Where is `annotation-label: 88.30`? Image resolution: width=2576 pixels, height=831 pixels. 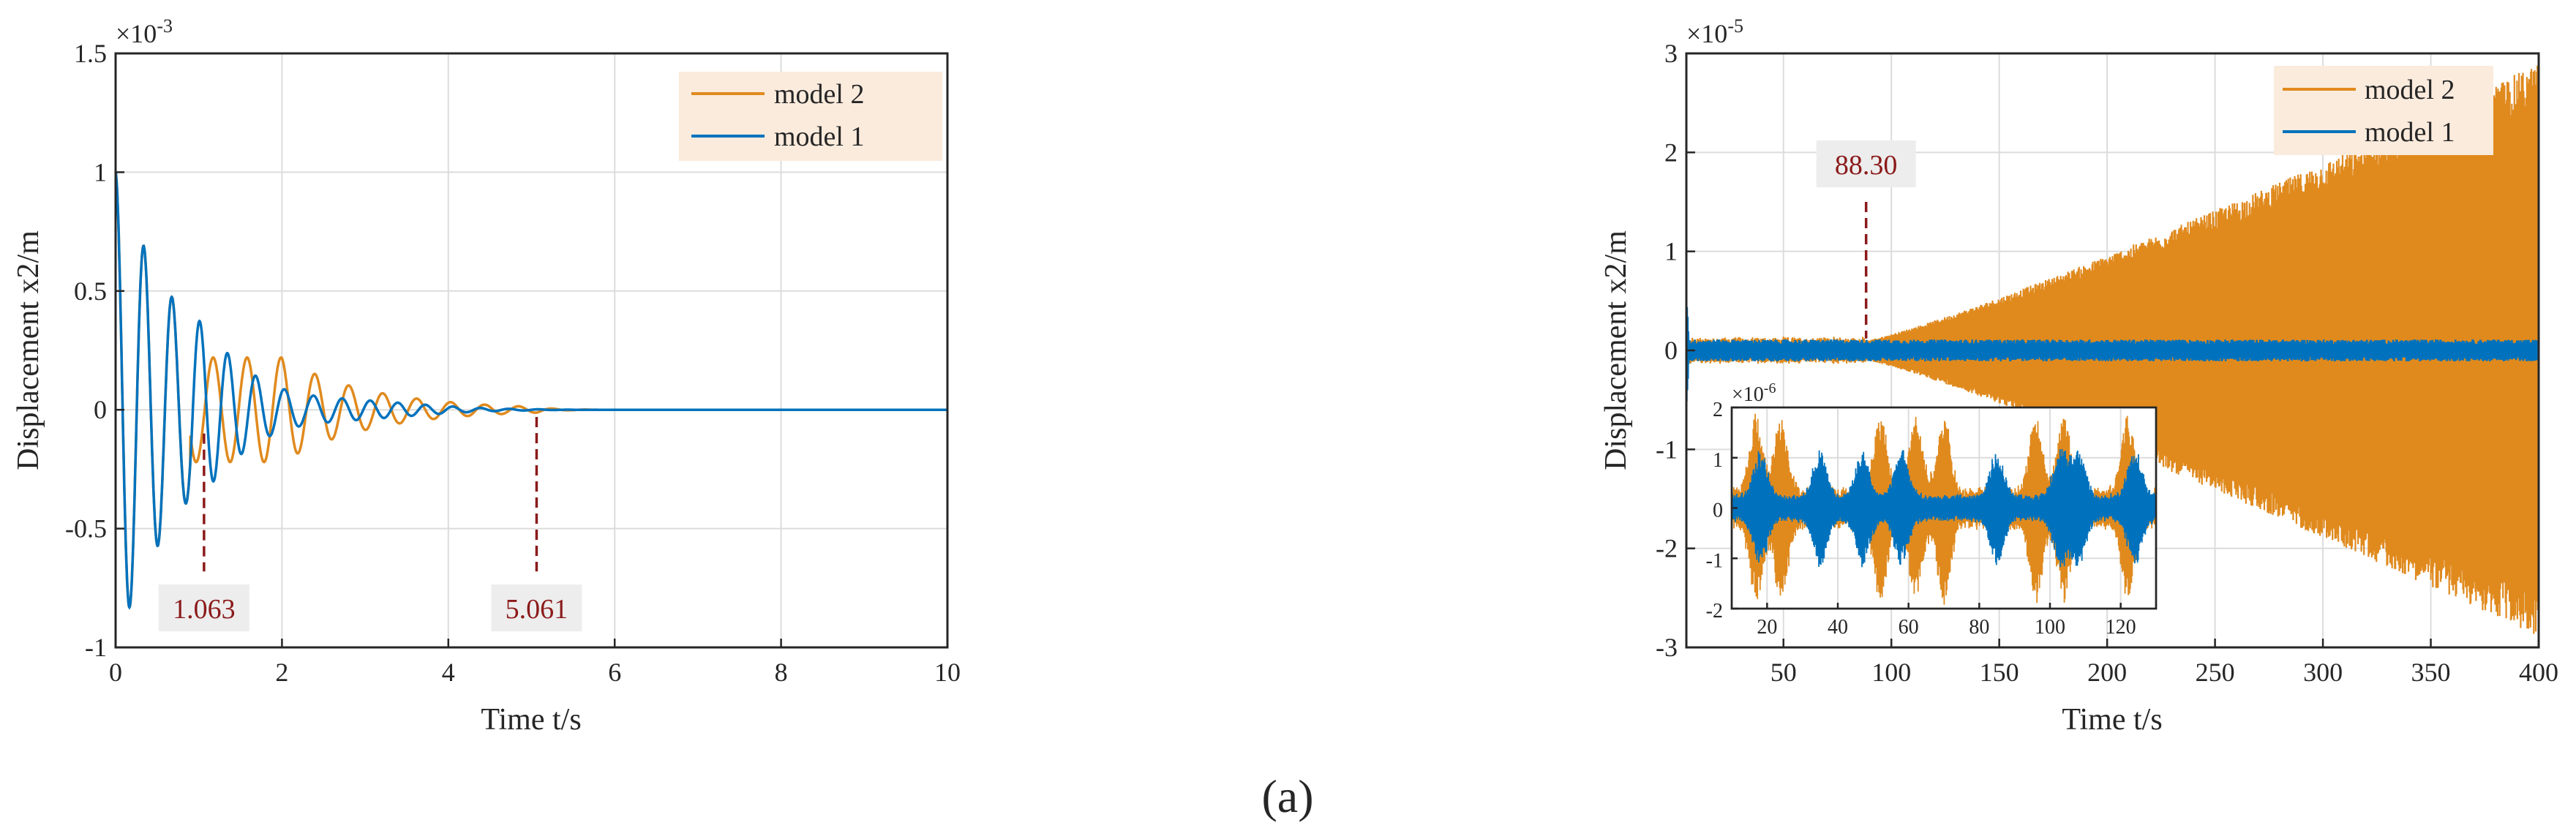
annotation-label: 88.30 is located at coordinates (1867, 165).